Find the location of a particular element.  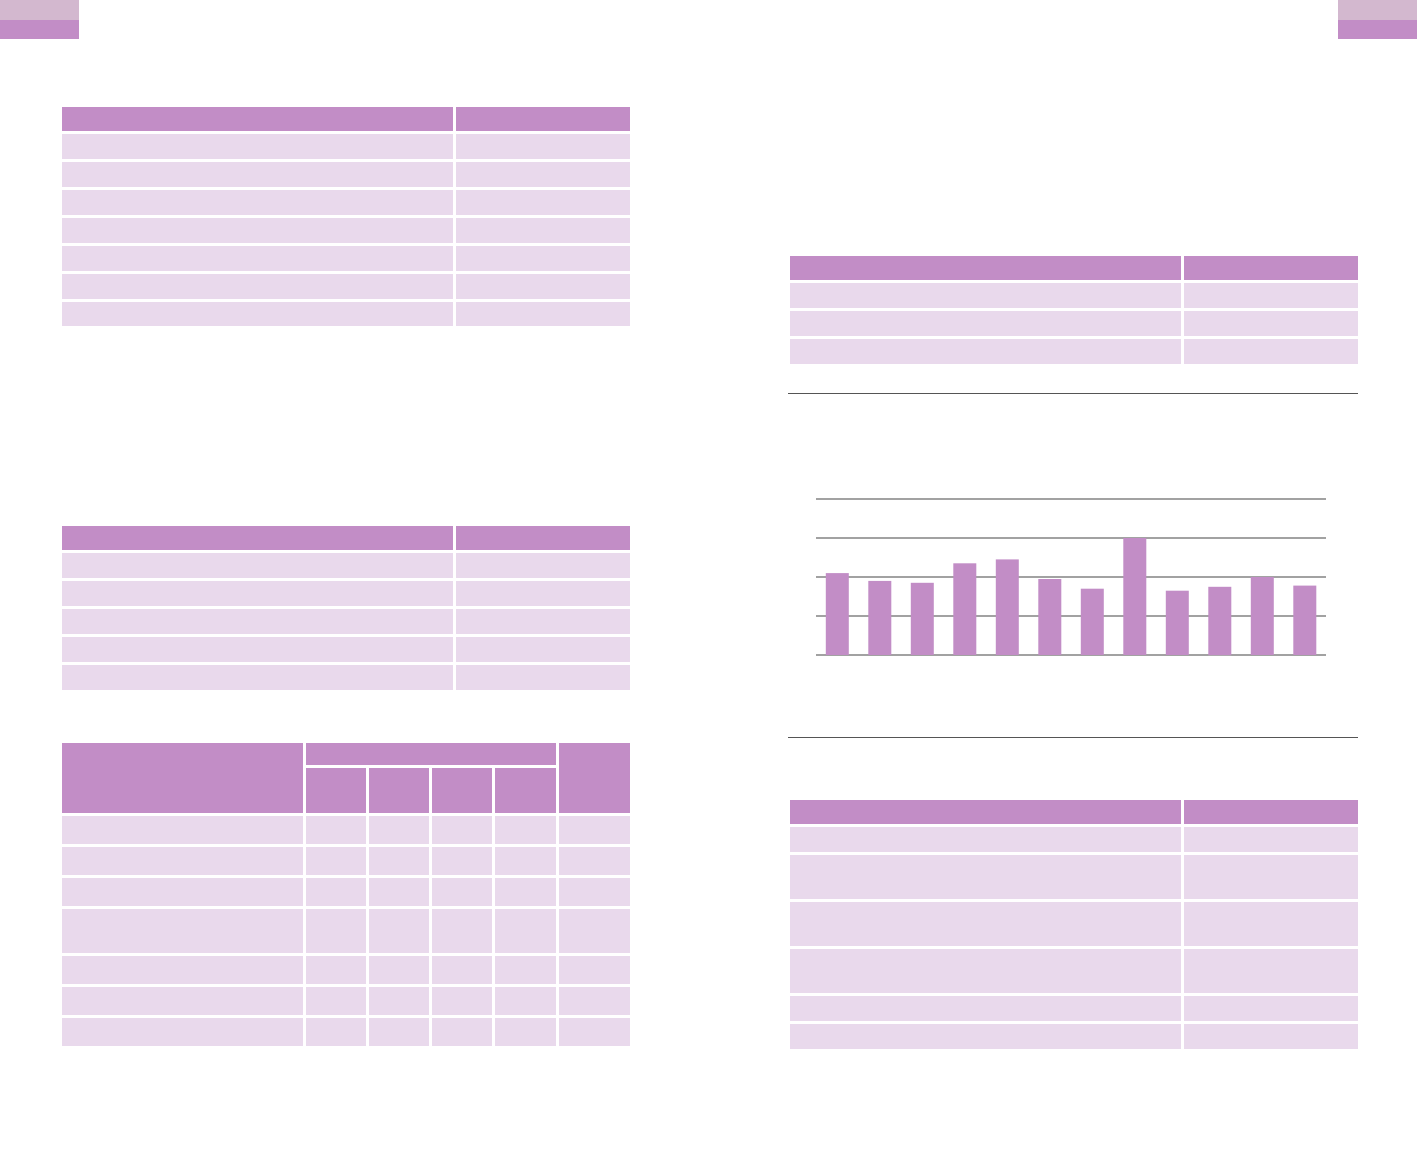

chart-bars is located at coordinates (1071, 597).